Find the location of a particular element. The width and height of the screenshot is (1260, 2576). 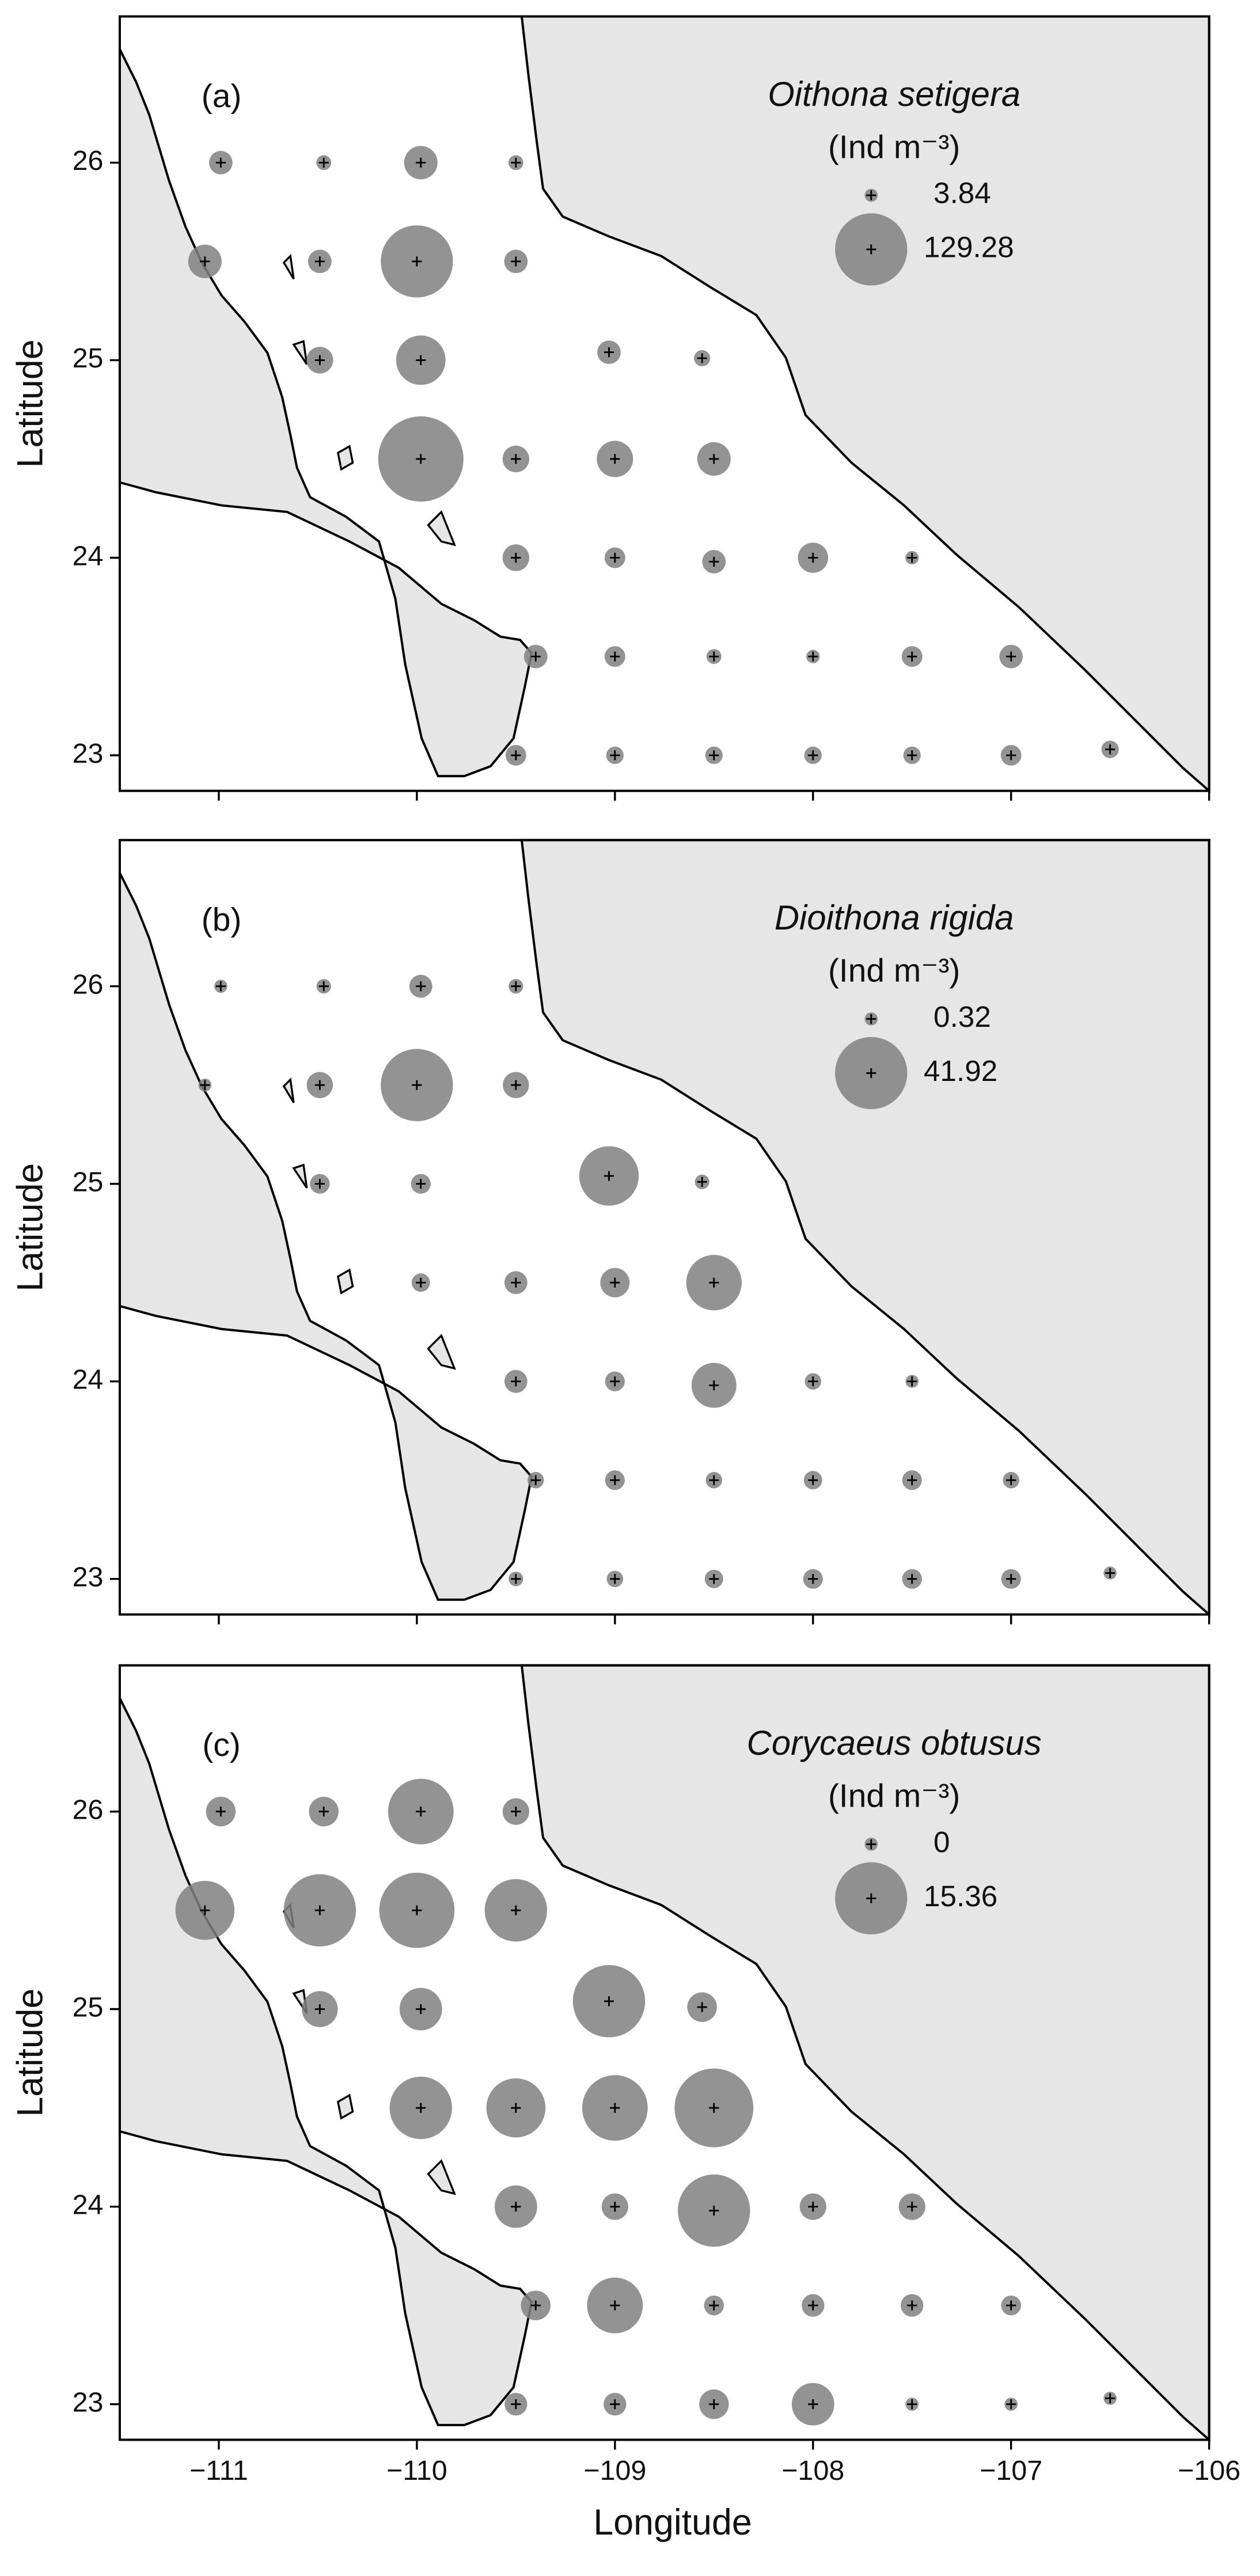

legend-label: 0 is located at coordinates (941, 1842).